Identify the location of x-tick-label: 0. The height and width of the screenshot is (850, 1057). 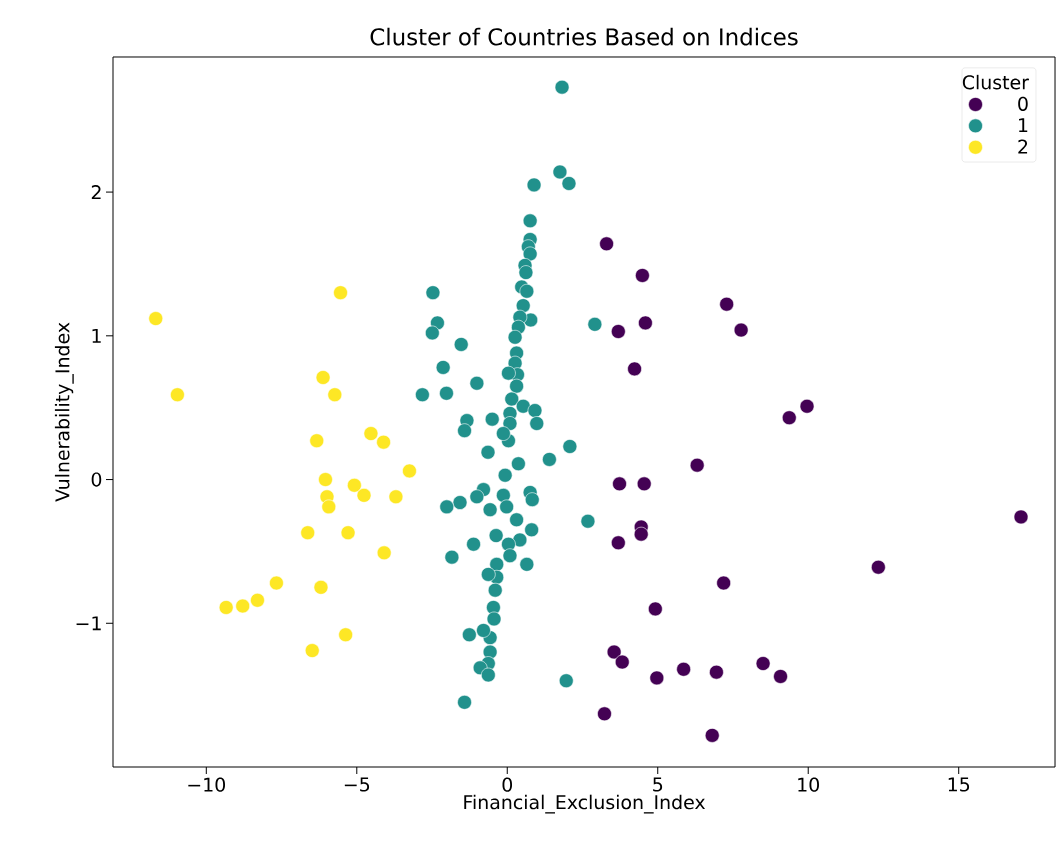
(507, 784).